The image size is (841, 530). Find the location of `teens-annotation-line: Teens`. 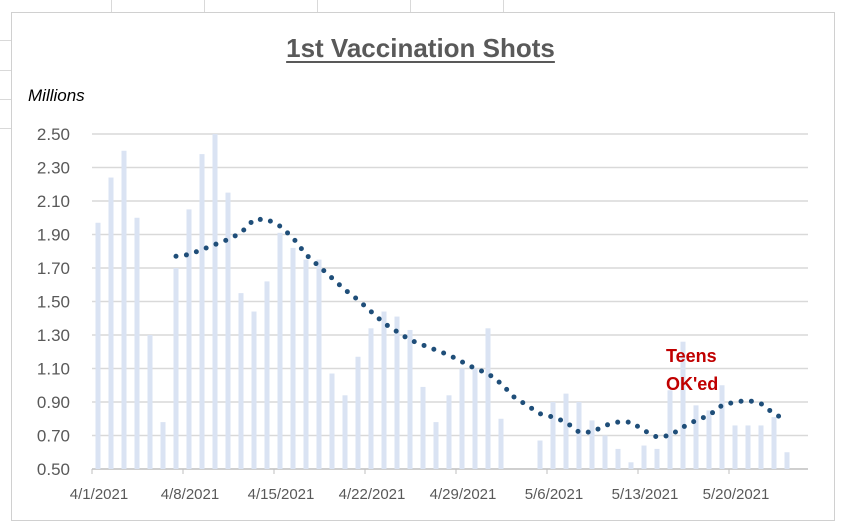

teens-annotation-line: Teens is located at coordinates (691, 356).